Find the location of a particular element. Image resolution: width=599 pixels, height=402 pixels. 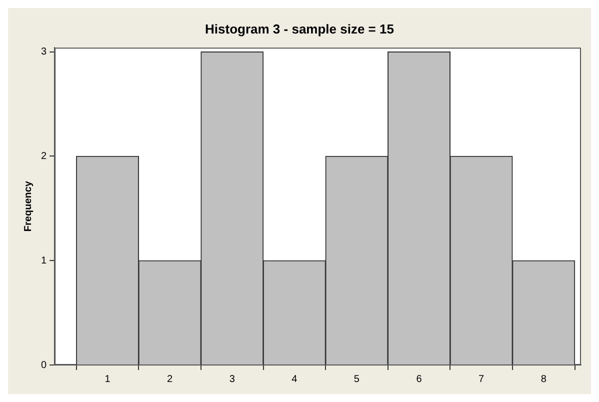

y-tick-label: 2 is located at coordinates (44, 156).